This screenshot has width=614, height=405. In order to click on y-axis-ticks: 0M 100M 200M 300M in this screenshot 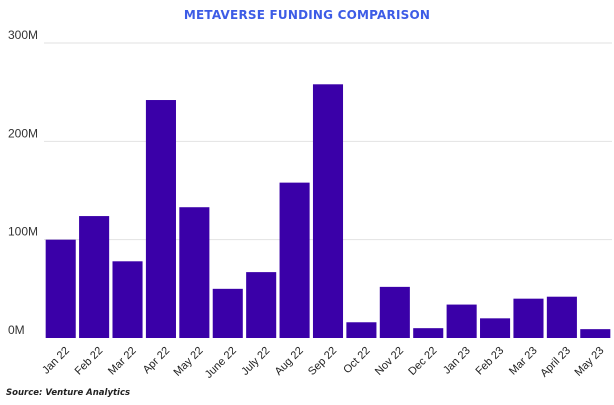, I will do `click(23, 182)`.